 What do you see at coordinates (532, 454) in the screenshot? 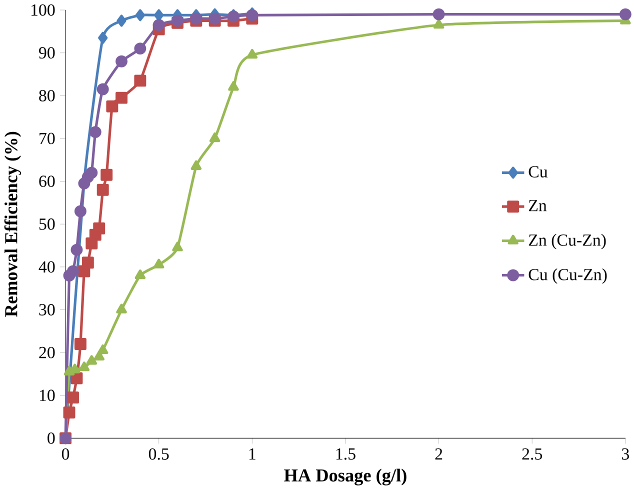
I see `x-tick-label: 2.5` at bounding box center [532, 454].